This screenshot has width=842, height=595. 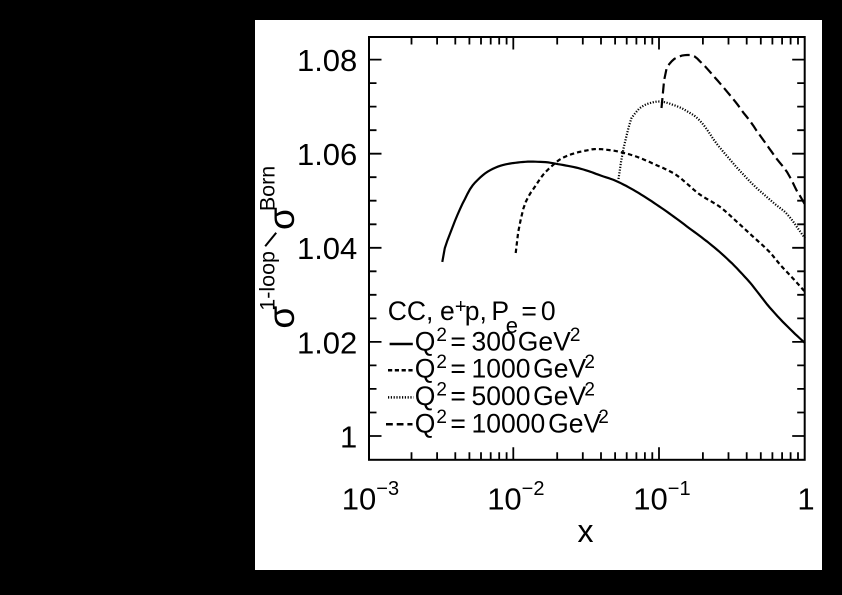 I want to click on svg-text: x, so click(x=586, y=531).